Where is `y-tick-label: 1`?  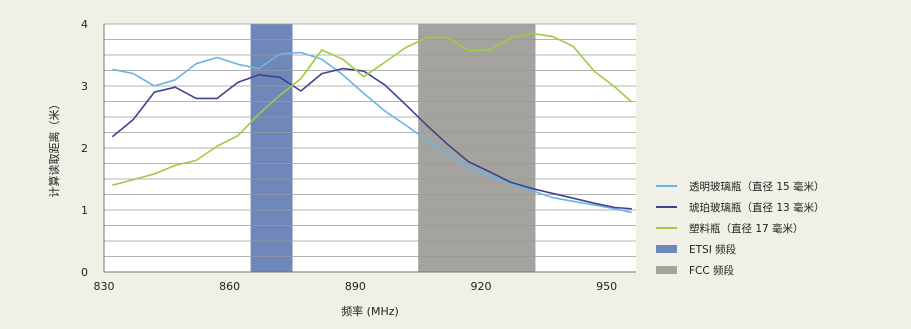 y-tick-label: 1 is located at coordinates (84, 210).